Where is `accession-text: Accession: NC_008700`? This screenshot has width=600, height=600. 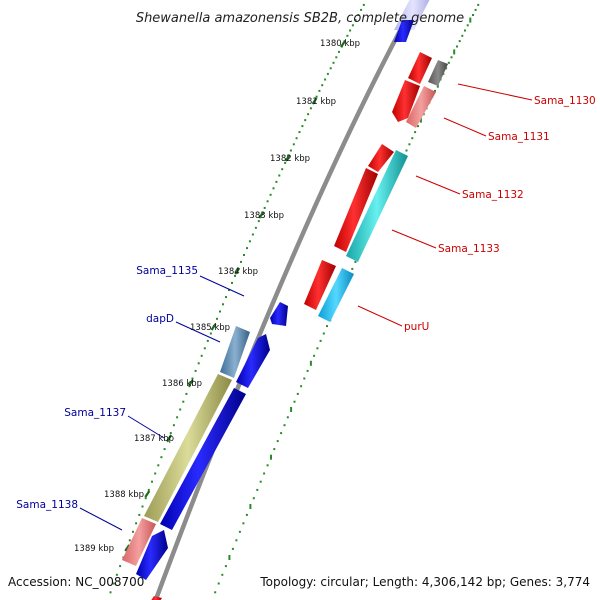 accession-text: Accession: NC_008700 is located at coordinates (76, 582).